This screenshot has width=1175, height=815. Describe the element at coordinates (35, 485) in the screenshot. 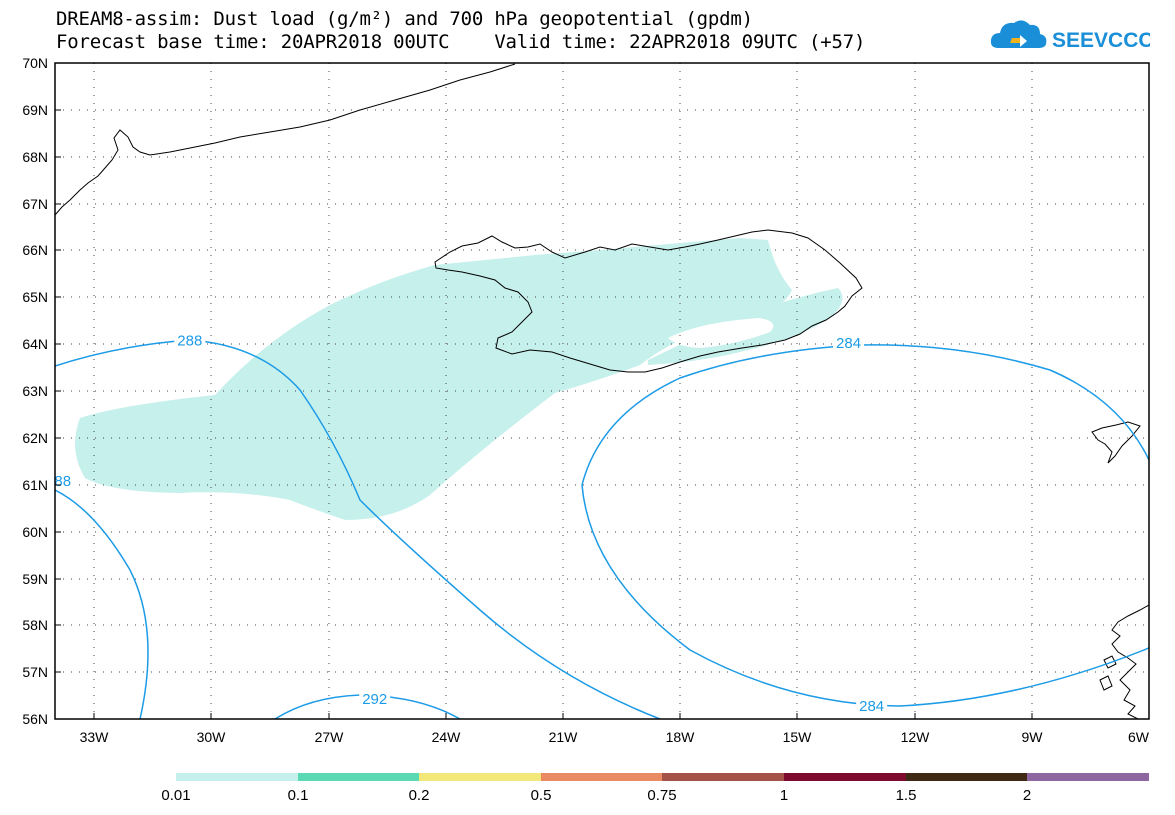

I see `lat-label: 61N` at that location.